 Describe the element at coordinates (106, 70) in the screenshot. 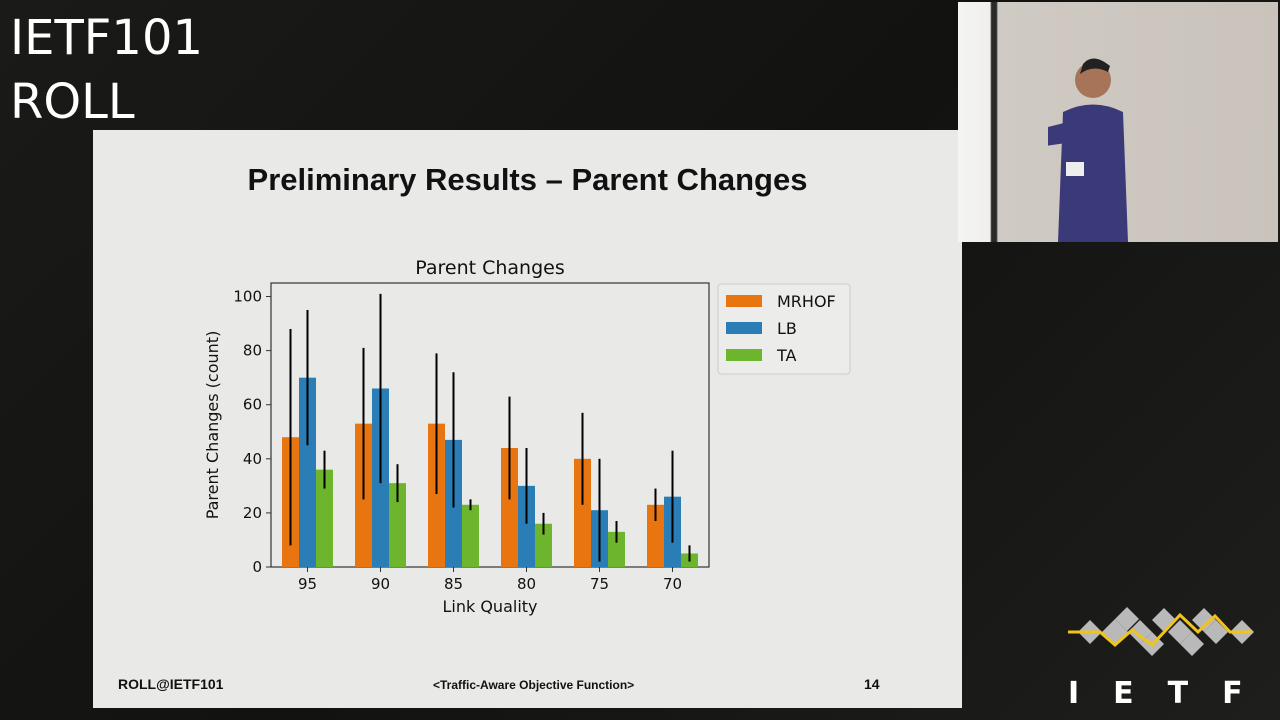

I see `session-overlay: IETF101 ROLL` at that location.